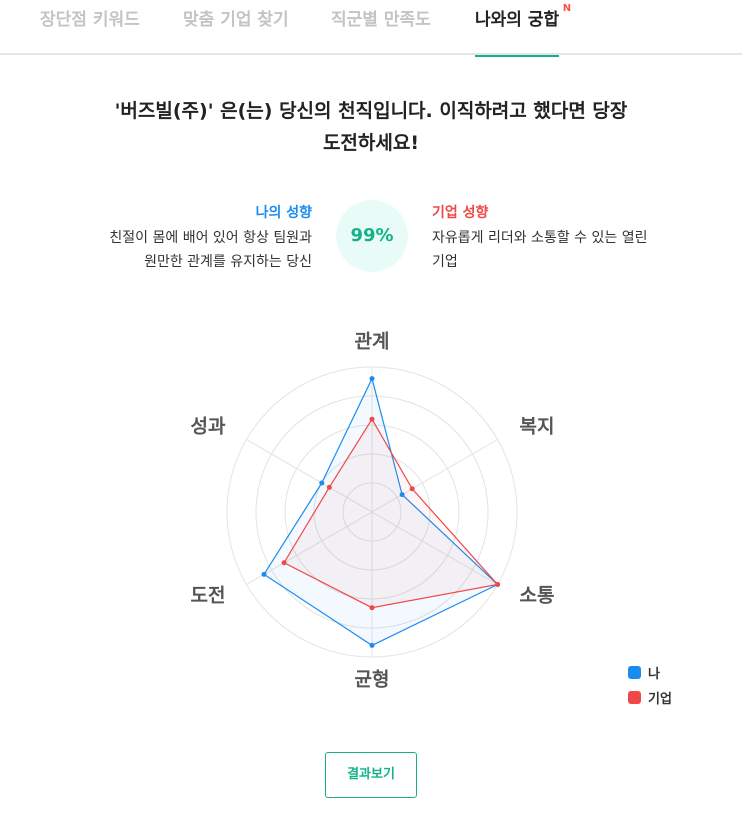 This screenshot has height=820, width=742. I want to click on company-desc-line-1: 자유롭게 리더와 소통할 수 있는 열린, so click(540, 238).